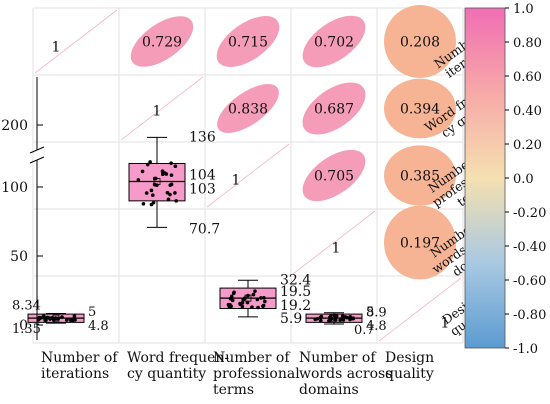 This screenshot has width=550, height=404. What do you see at coordinates (204, 229) in the screenshot?
I see `box-stat-label: 70.7` at bounding box center [204, 229].